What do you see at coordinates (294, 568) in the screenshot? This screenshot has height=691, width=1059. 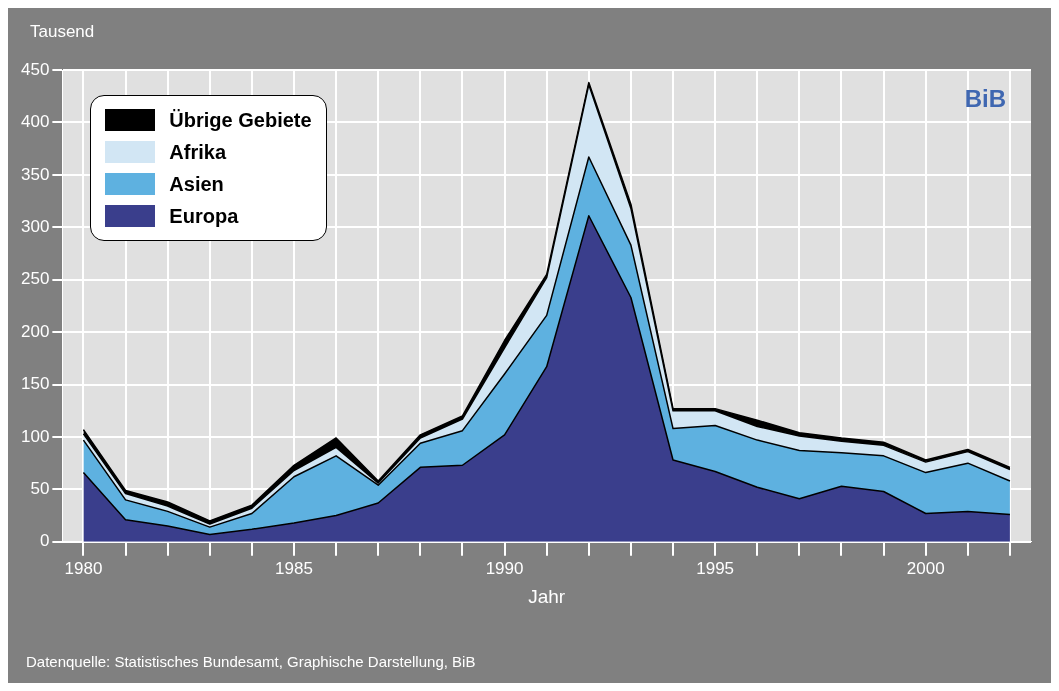 I see `x-tick-label: 1985` at bounding box center [294, 568].